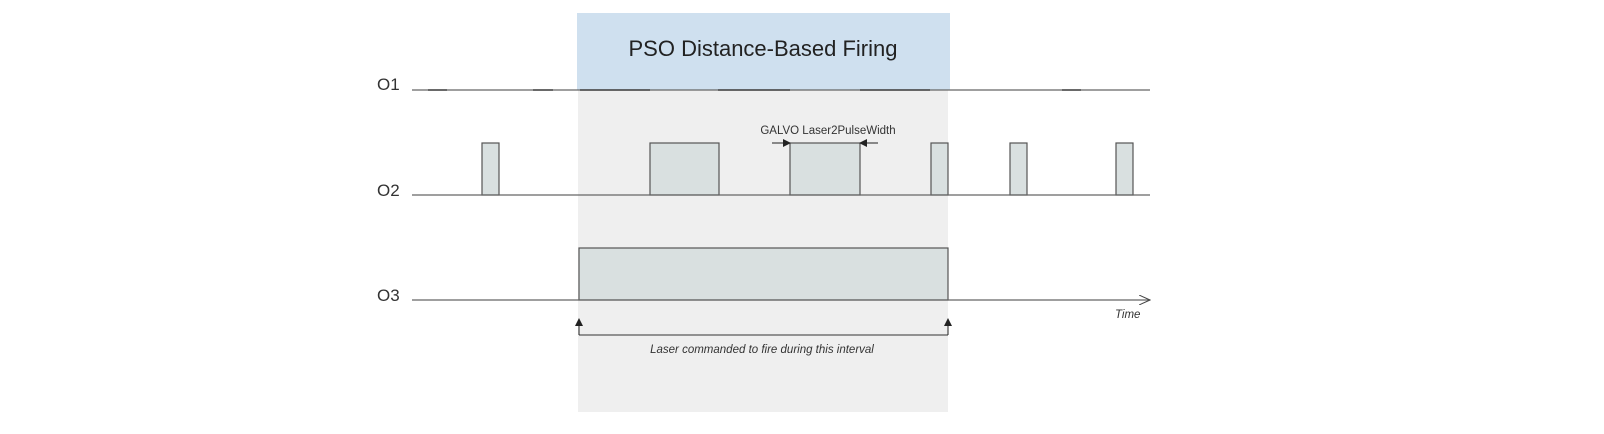  Describe the element at coordinates (388, 295) in the screenshot. I see `signal-label: O3` at that location.